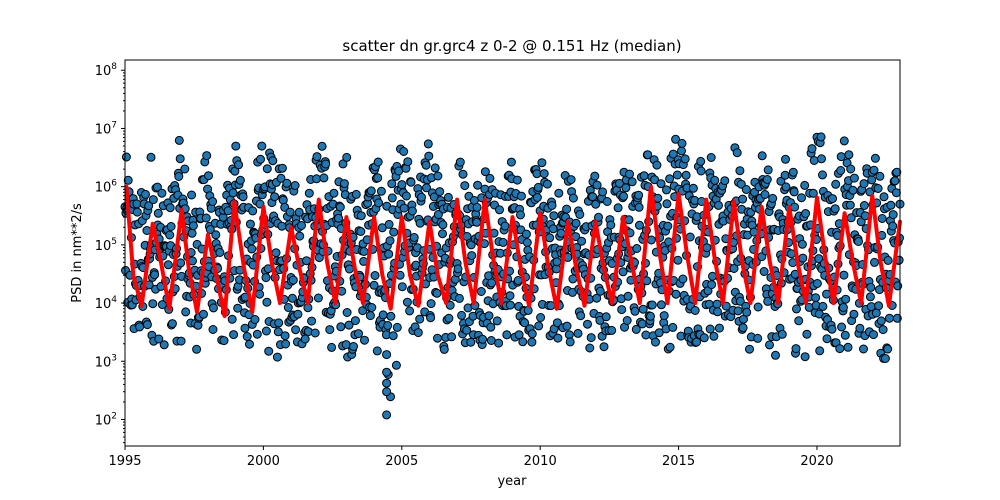 The height and width of the screenshot is (500, 1000). What do you see at coordinates (124, 461) in the screenshot?
I see `x-tick-label: 1995` at bounding box center [124, 461].